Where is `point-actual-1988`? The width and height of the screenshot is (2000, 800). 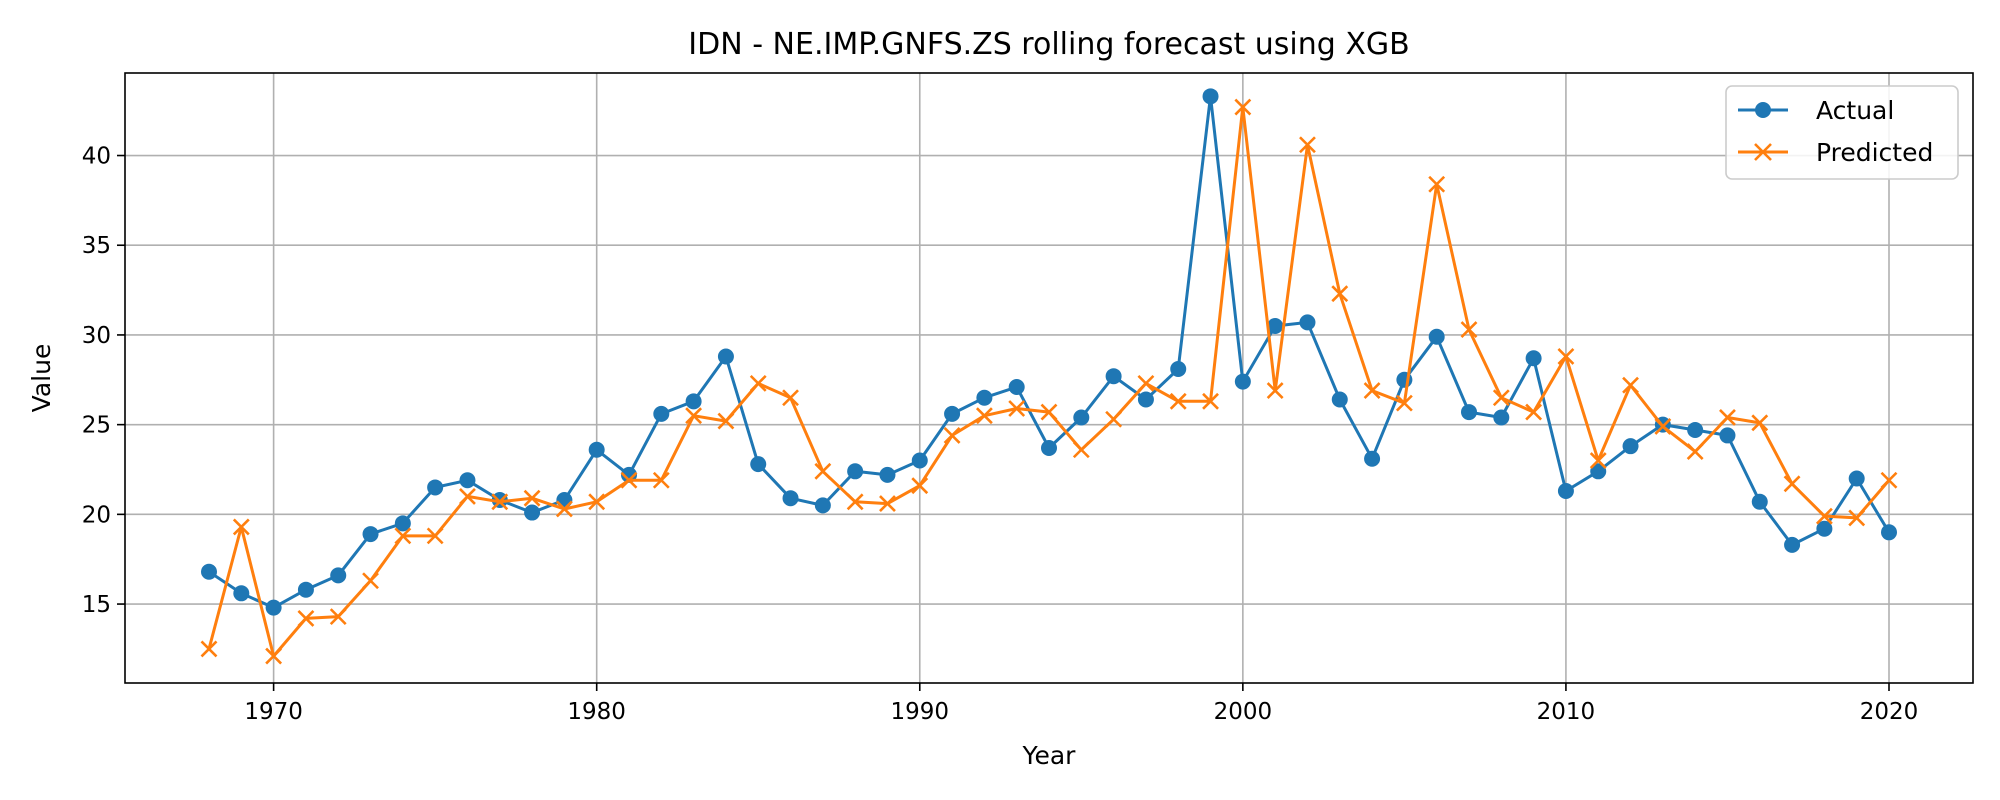 point-actual-1988 is located at coordinates (855, 471).